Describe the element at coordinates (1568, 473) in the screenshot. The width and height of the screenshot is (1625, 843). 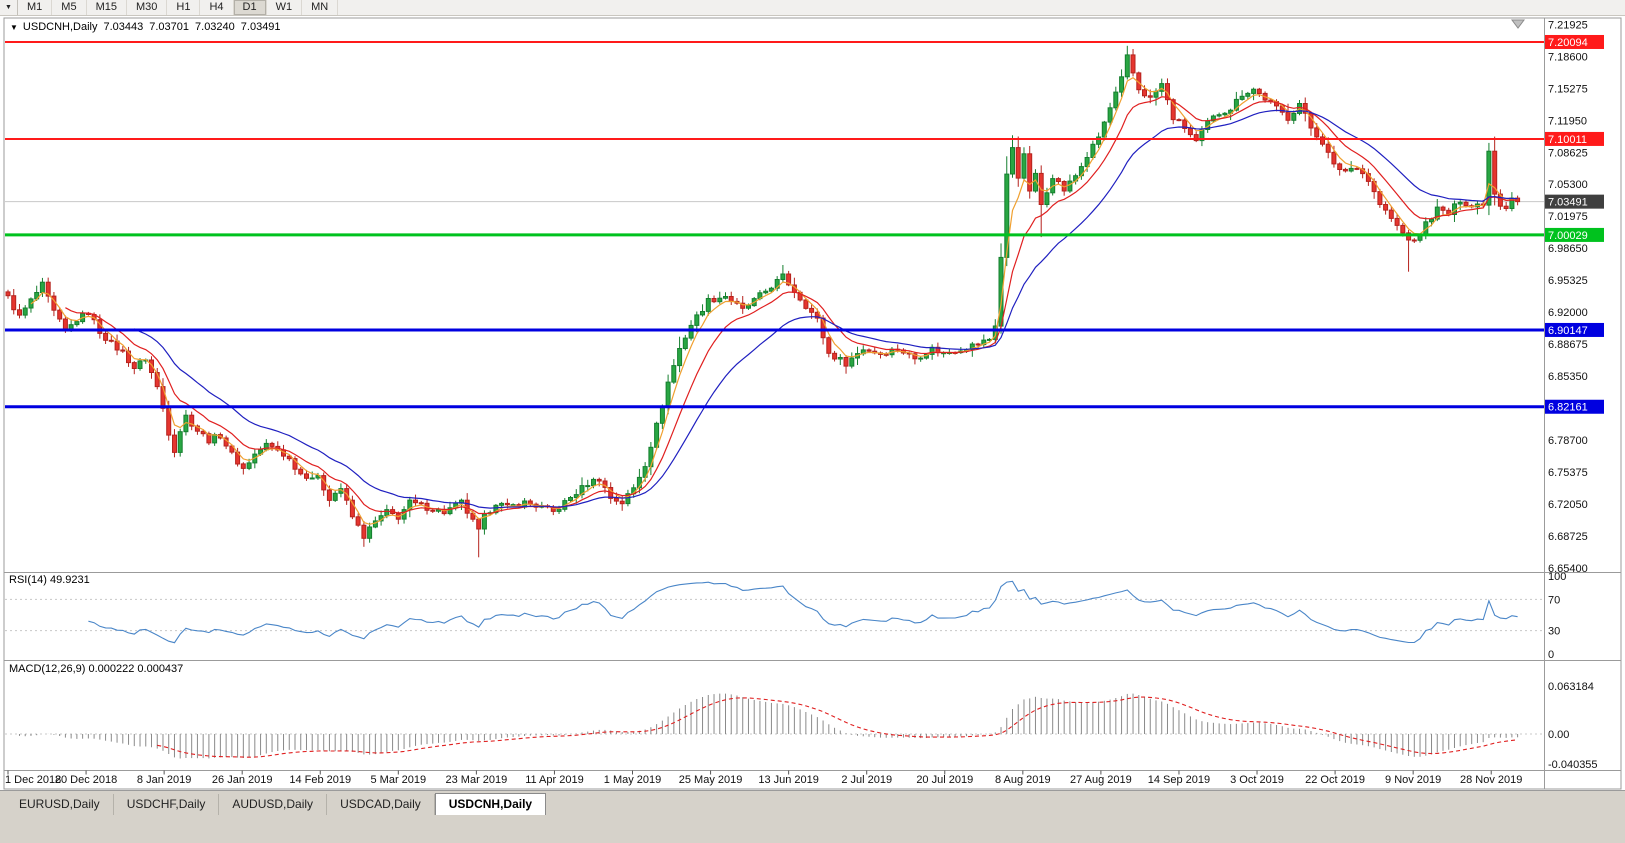
I see `price-axis-label: 6.75375` at that location.